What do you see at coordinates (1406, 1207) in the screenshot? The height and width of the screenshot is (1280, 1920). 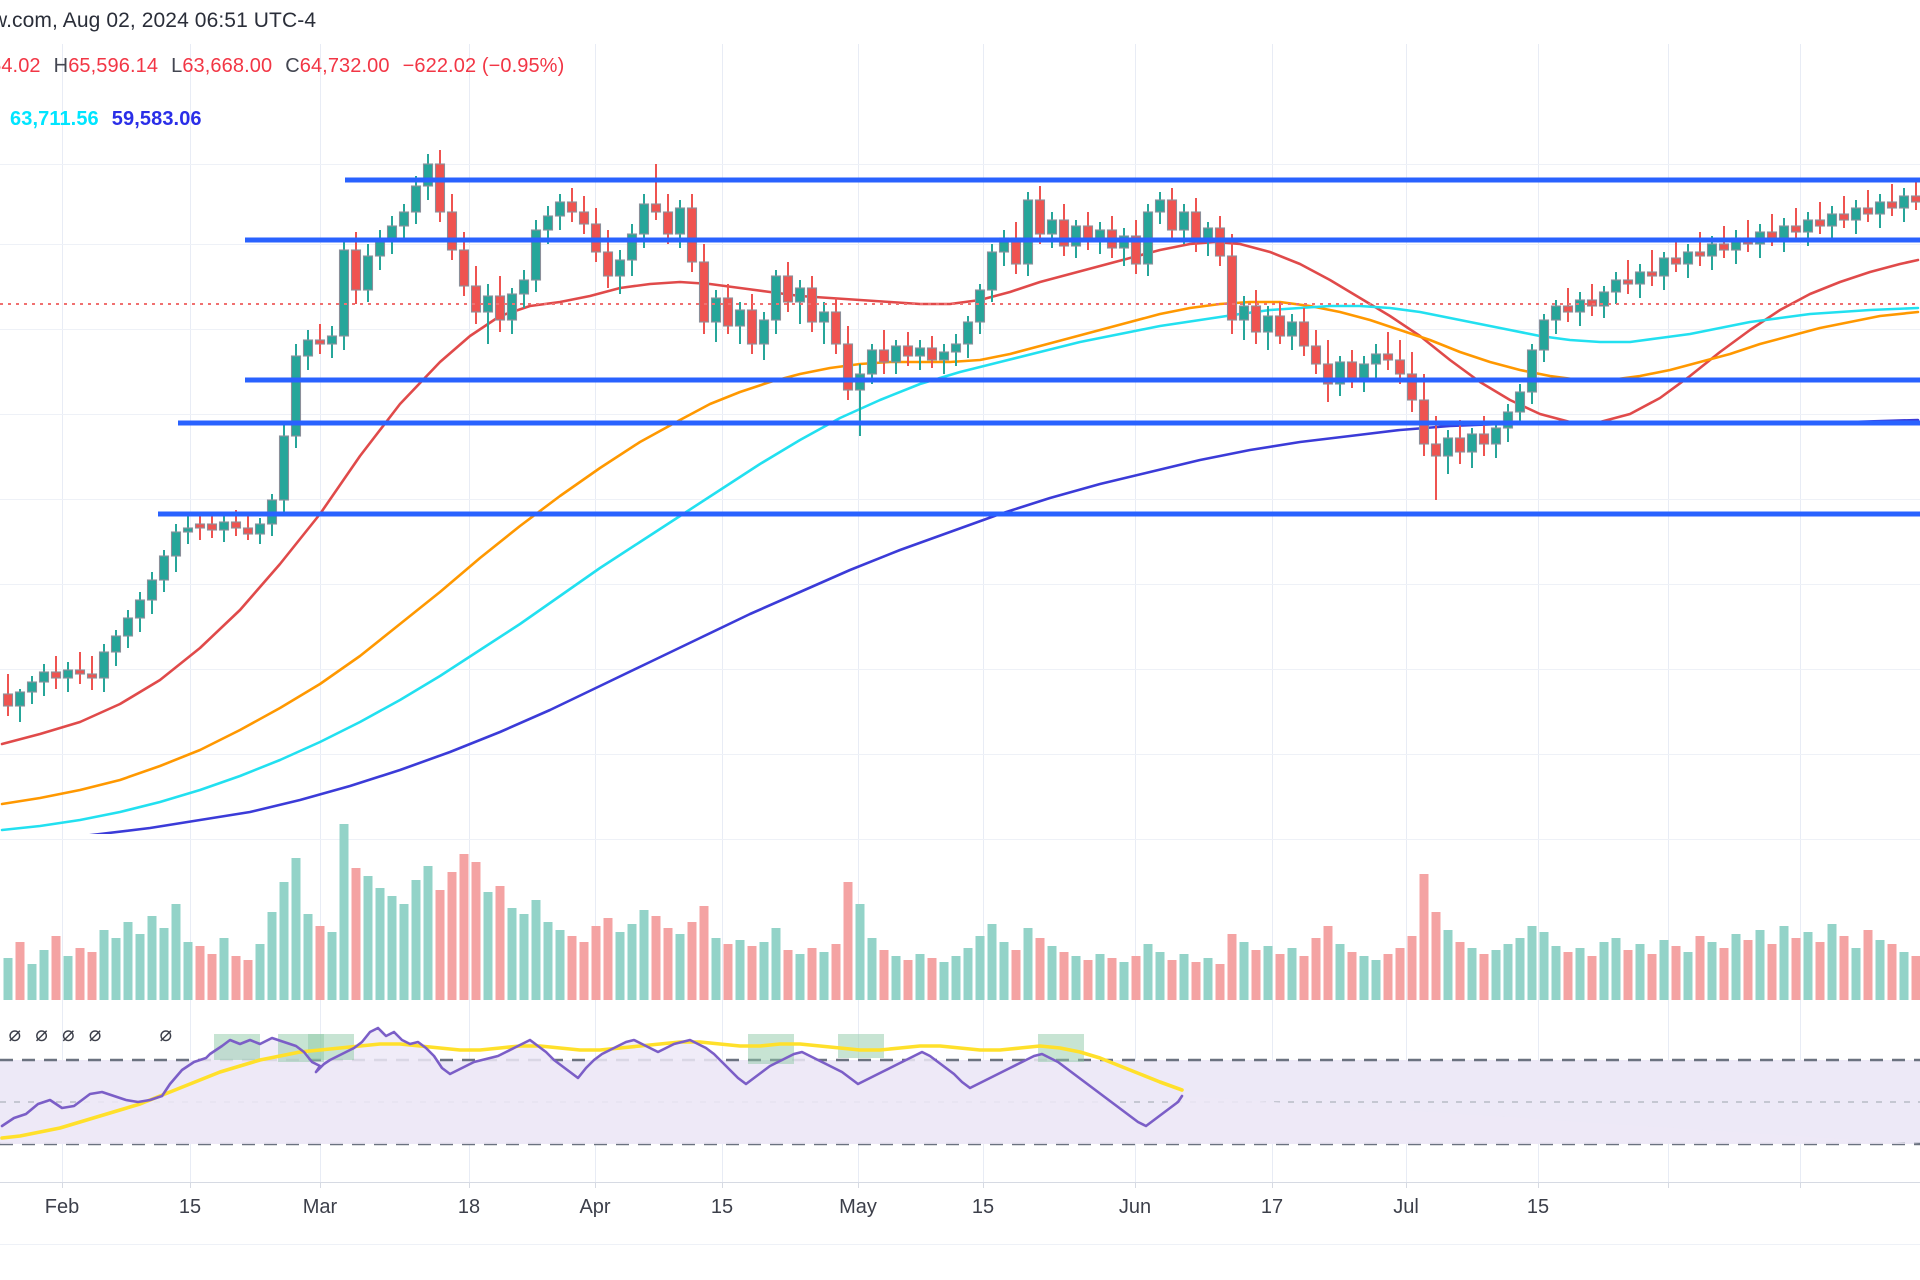 I see `date-axis-label-10: Jul` at bounding box center [1406, 1207].